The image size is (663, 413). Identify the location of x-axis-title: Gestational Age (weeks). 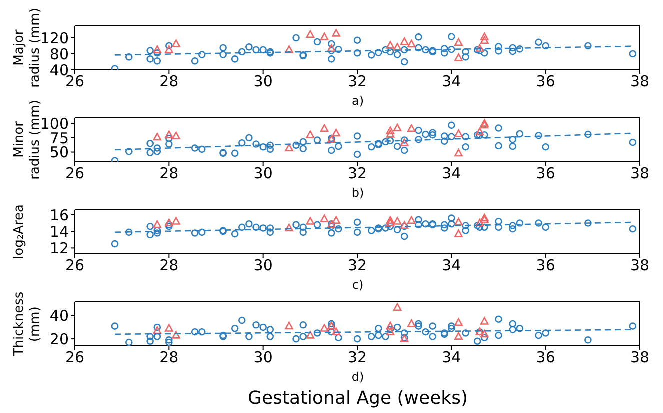
(358, 398).